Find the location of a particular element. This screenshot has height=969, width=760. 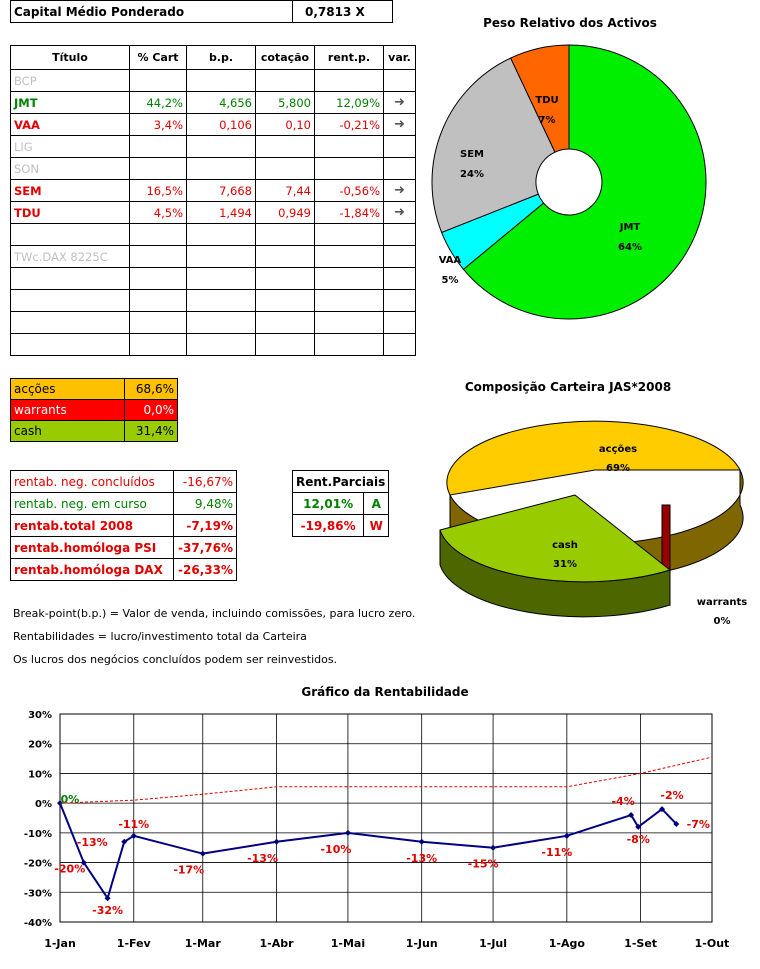

line-x-tick: 1-Jun is located at coordinates (422, 943).